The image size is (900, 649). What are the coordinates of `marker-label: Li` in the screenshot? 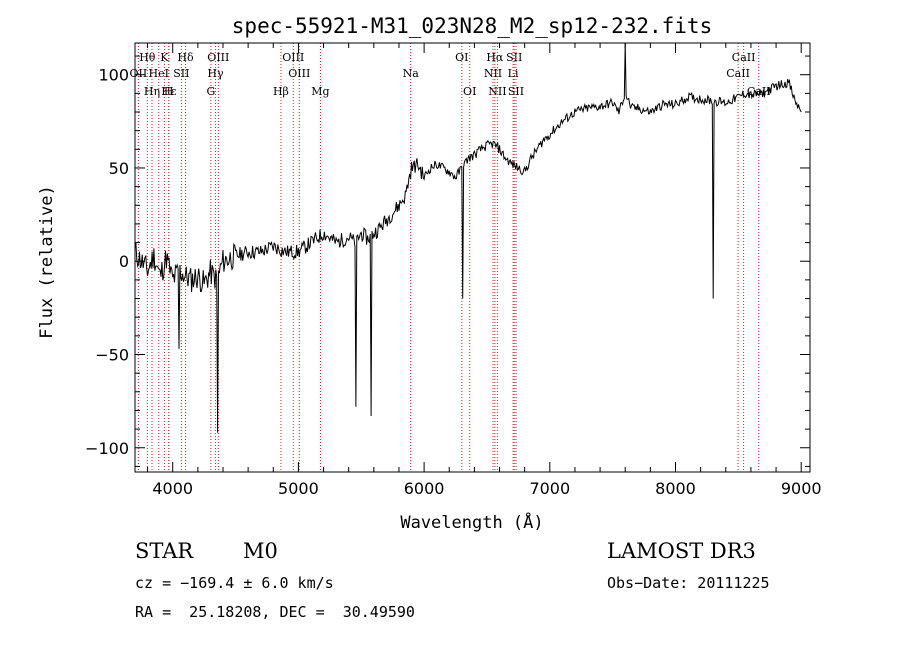 It's located at (513, 73).